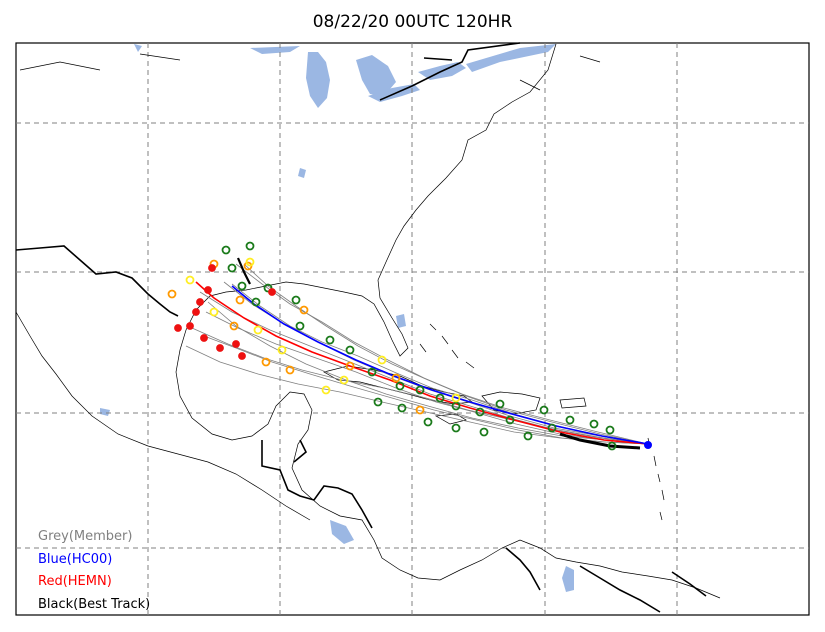 This screenshot has width=825, height=632. I want to click on legend-hc00: Blue(HC00), so click(75, 559).